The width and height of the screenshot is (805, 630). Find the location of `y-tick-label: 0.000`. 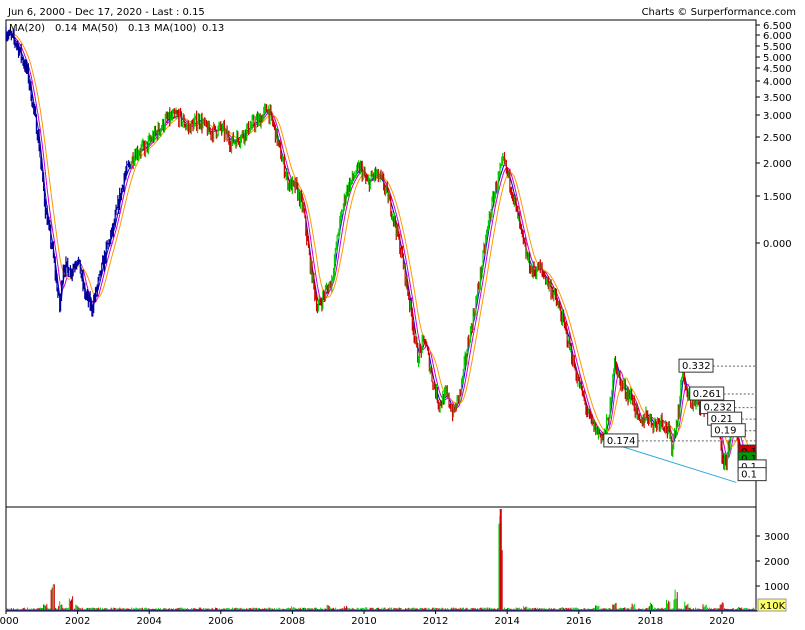

y-tick-label: 0.000 is located at coordinates (777, 244).